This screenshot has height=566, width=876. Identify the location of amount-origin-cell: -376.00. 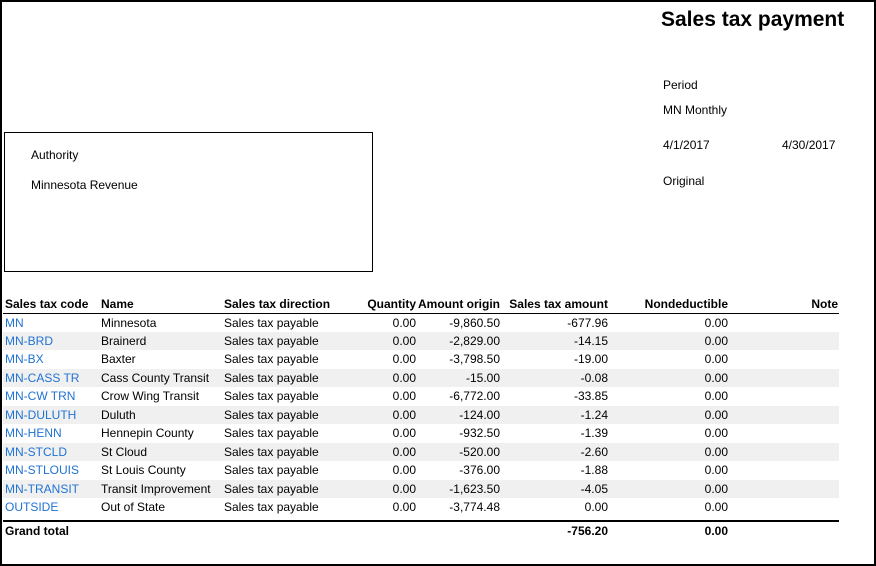
(479, 470).